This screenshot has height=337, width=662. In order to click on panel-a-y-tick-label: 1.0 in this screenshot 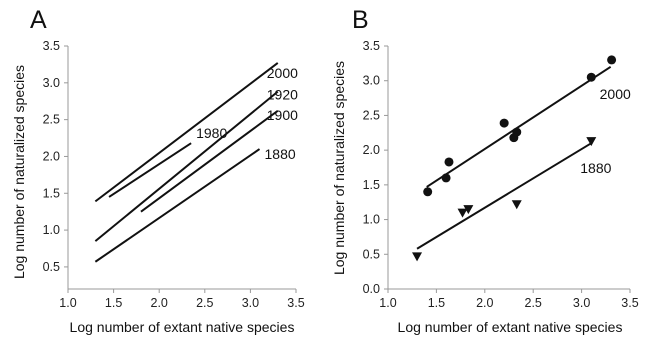, I will do `click(51, 230)`.